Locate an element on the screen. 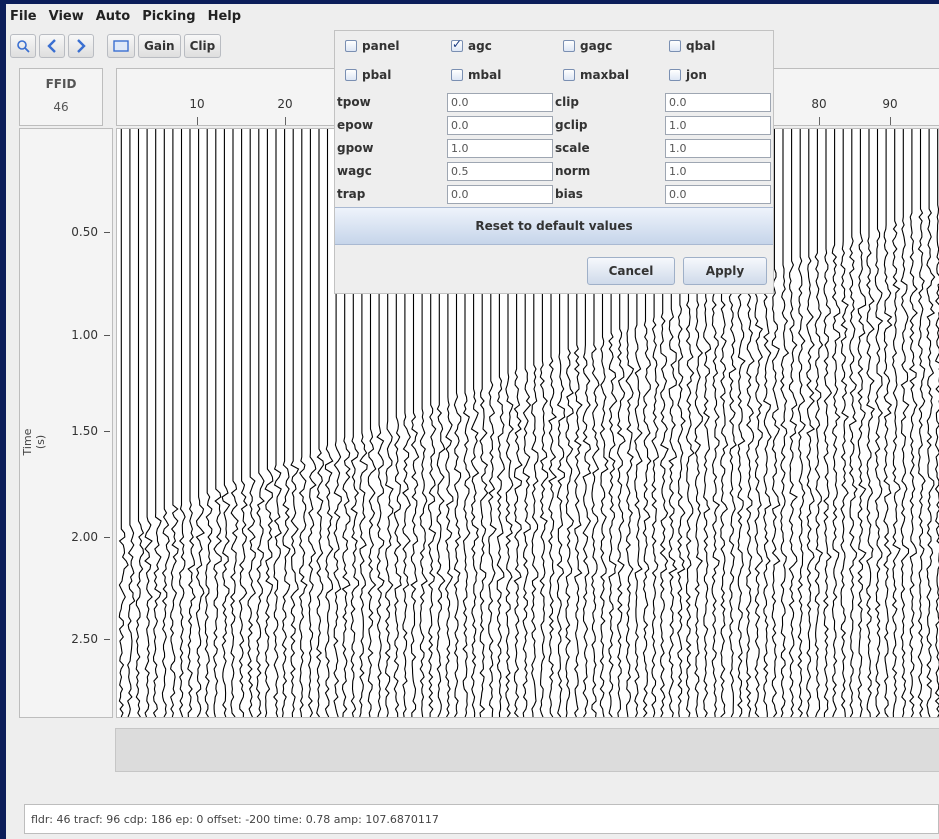  param-label-trap: trap is located at coordinates (351, 194).